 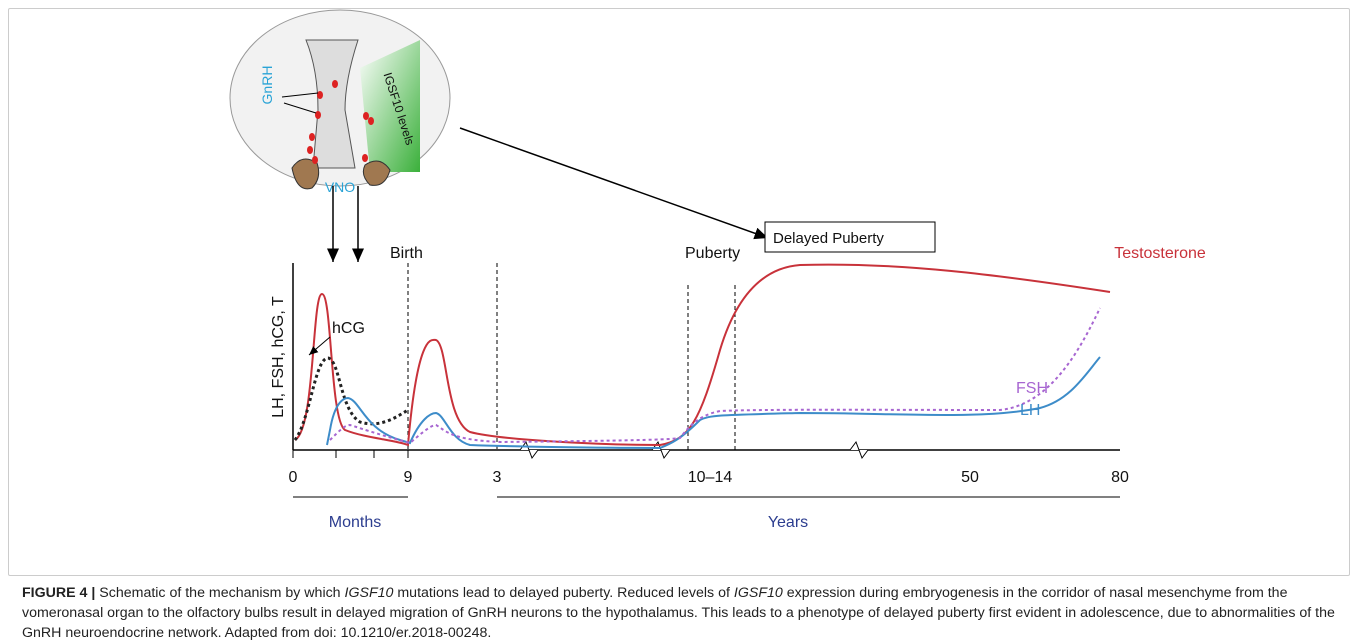 What do you see at coordinates (220, 593) in the screenshot?
I see `caption-text: Schematic of the mechanism by which` at bounding box center [220, 593].